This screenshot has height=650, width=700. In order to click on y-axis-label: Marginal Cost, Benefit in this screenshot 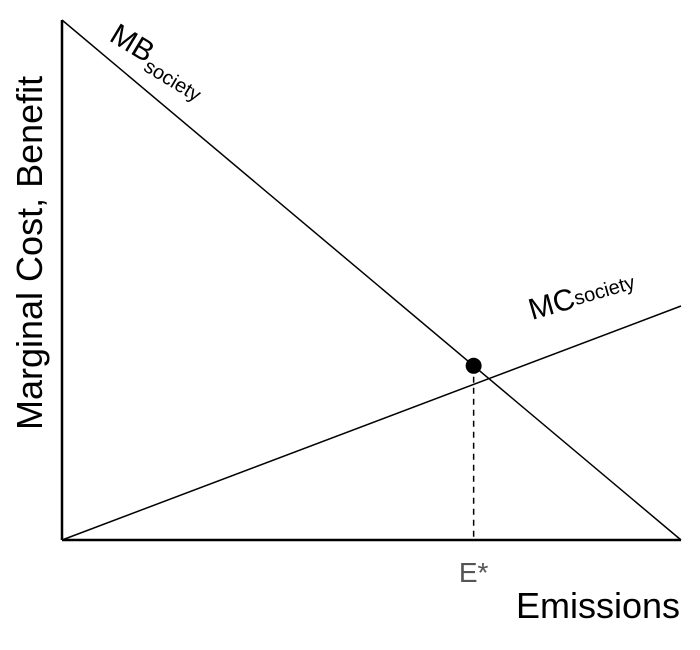, I will do `click(29, 253)`.